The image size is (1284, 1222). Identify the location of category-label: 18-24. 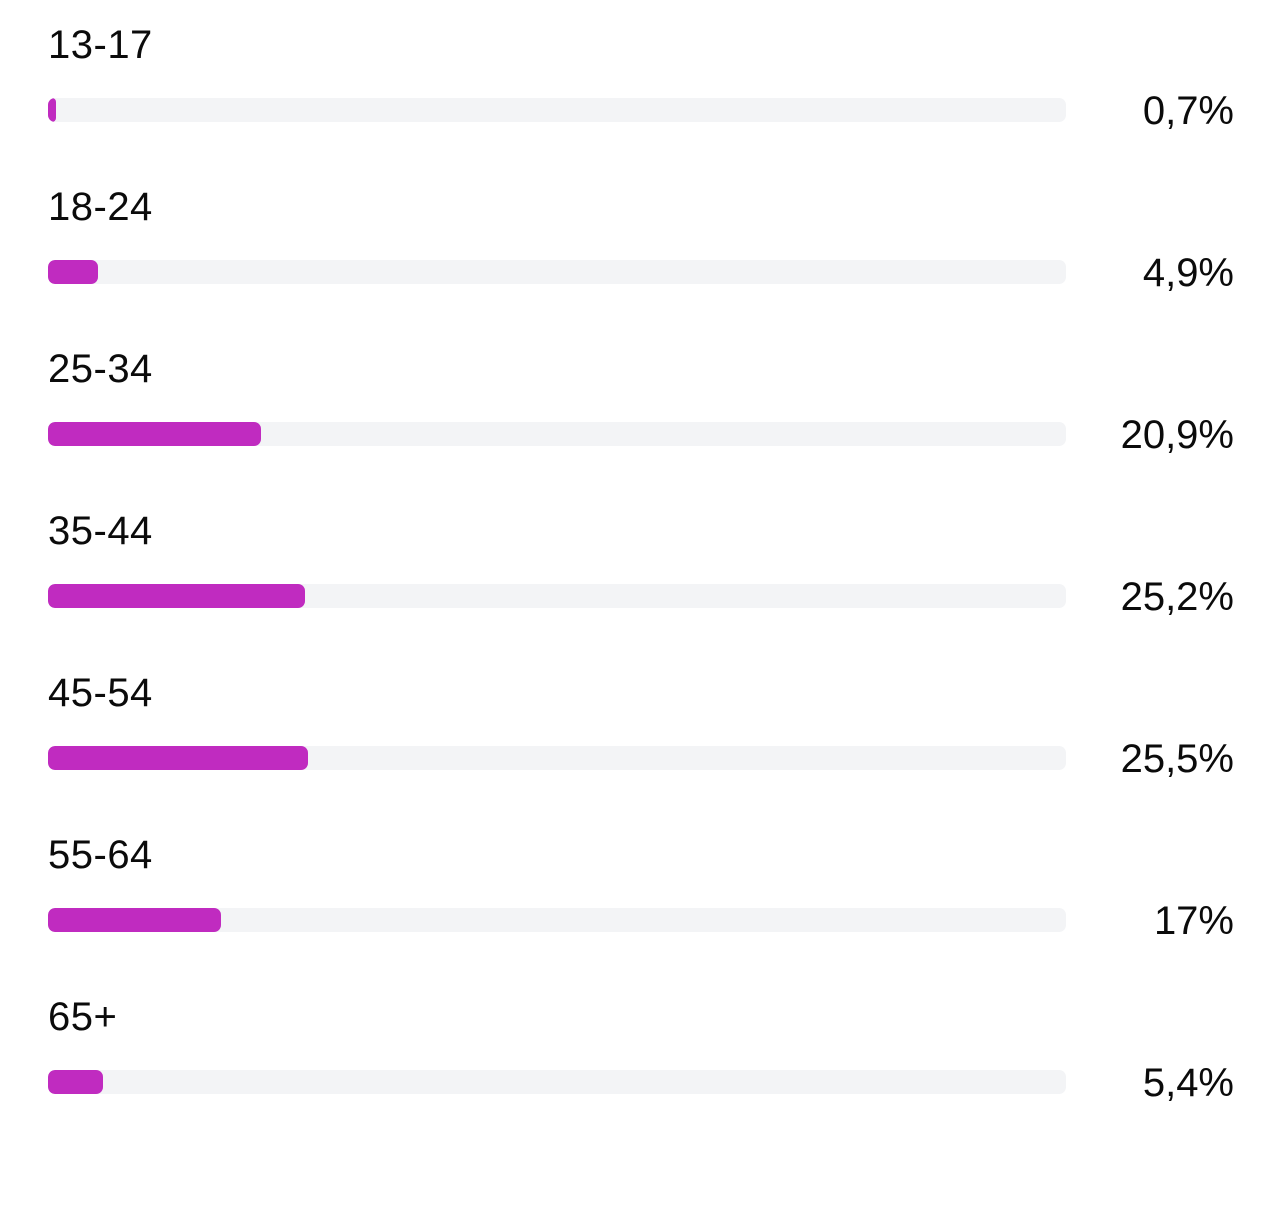
(100, 207).